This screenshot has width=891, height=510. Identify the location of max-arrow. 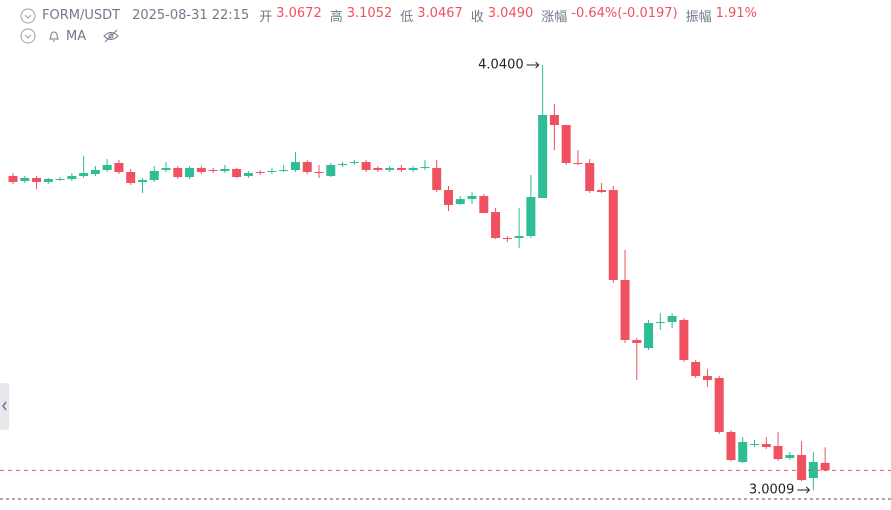
(533, 65).